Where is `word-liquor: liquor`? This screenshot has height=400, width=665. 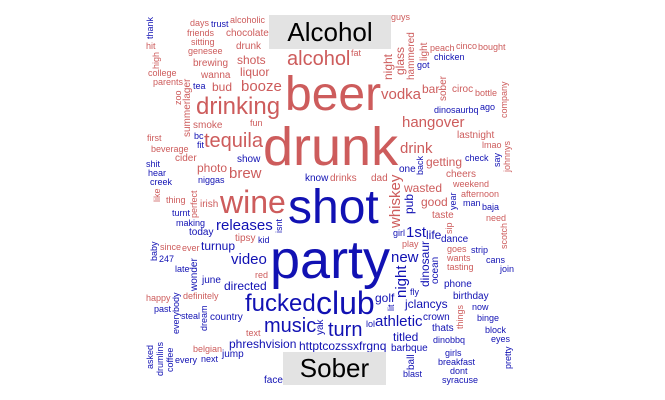 word-liquor: liquor is located at coordinates (255, 72).